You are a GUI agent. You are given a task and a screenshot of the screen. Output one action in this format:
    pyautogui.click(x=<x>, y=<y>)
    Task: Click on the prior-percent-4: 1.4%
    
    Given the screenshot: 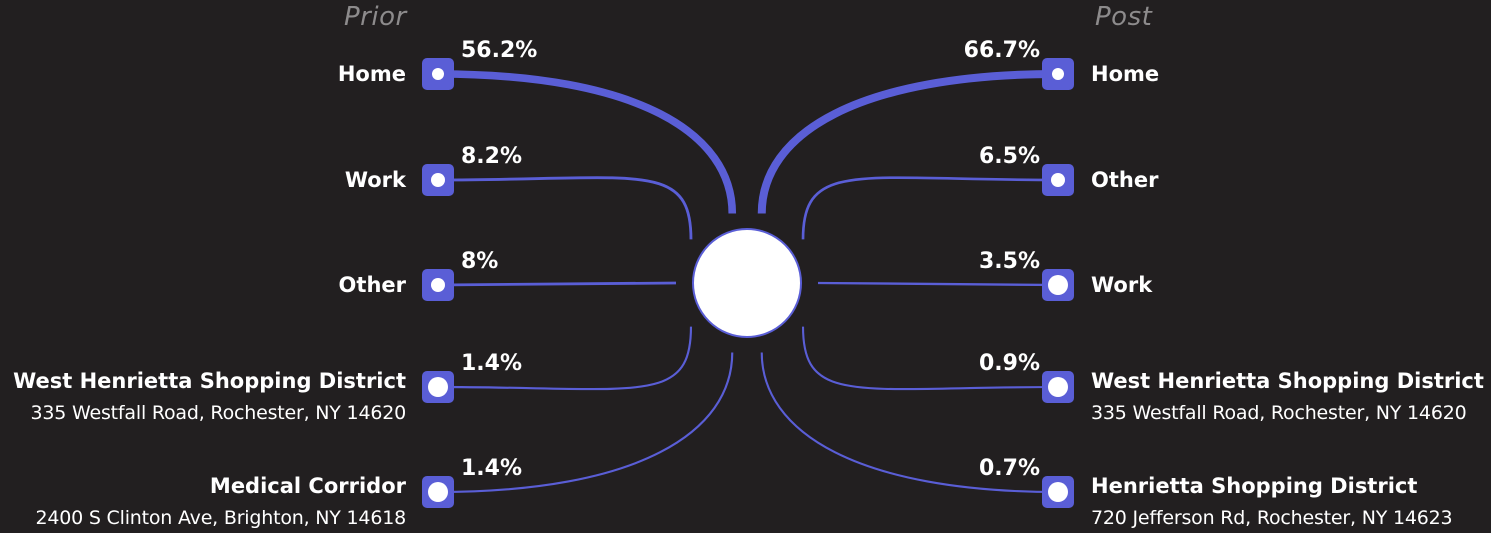 What is the action you would take?
    pyautogui.click(x=492, y=468)
    